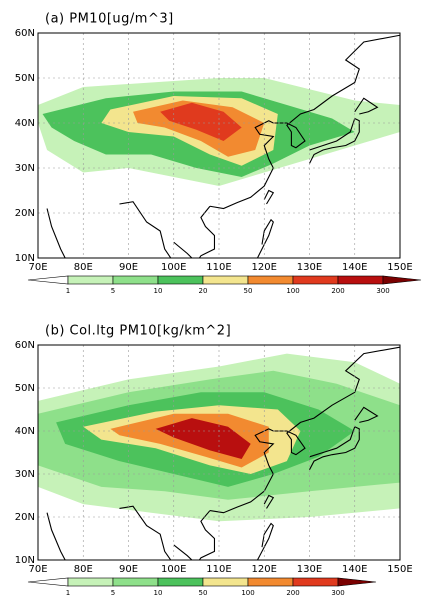 This screenshot has height=603, width=427. I want to click on panel-title: (a) PM10[ug/m^3], so click(109, 19).